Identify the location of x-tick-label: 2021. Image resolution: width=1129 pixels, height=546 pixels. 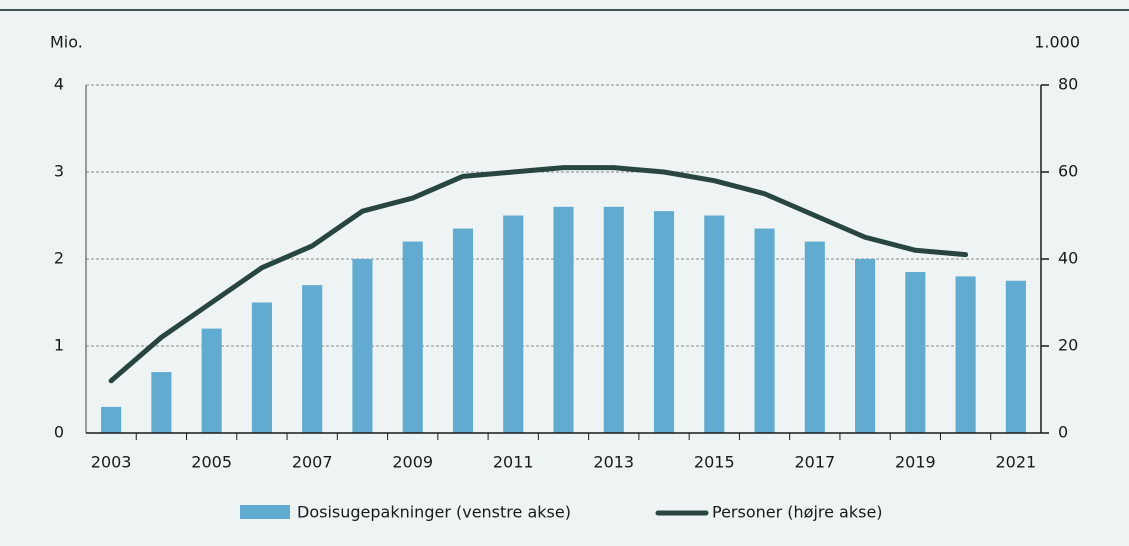
(1016, 462).